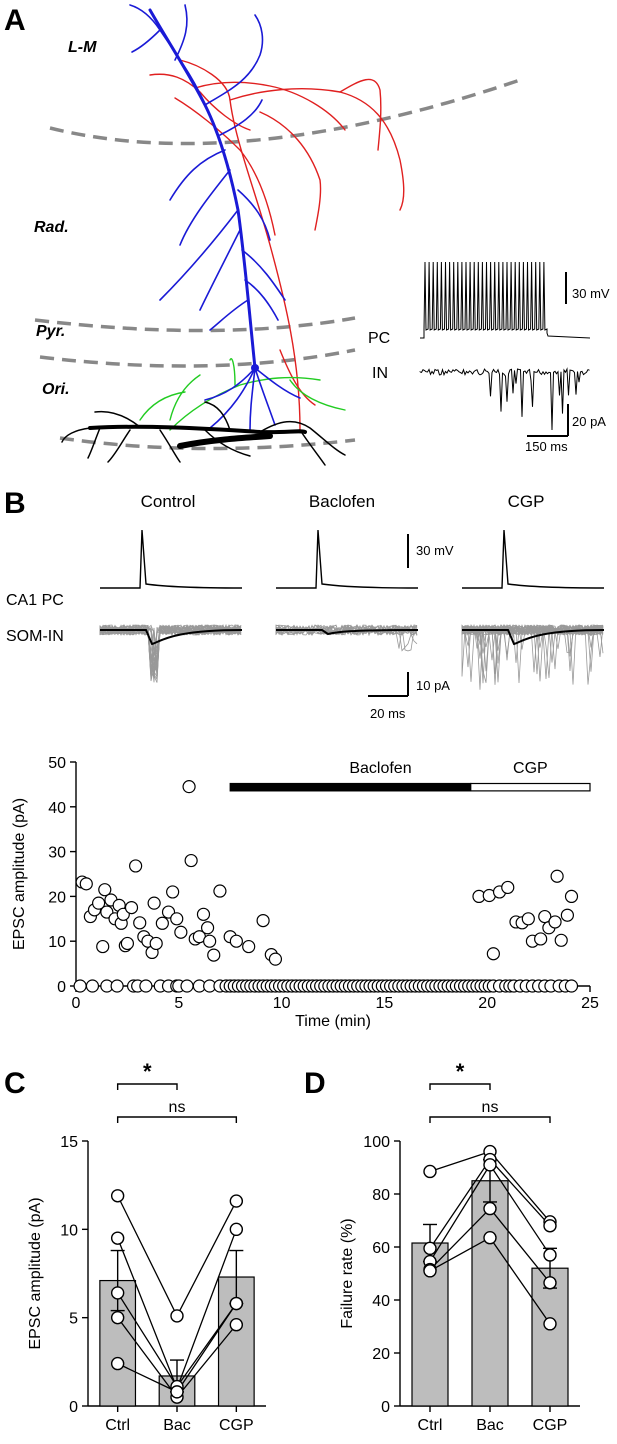  I want to click on category-label: Bac, so click(177, 1425).